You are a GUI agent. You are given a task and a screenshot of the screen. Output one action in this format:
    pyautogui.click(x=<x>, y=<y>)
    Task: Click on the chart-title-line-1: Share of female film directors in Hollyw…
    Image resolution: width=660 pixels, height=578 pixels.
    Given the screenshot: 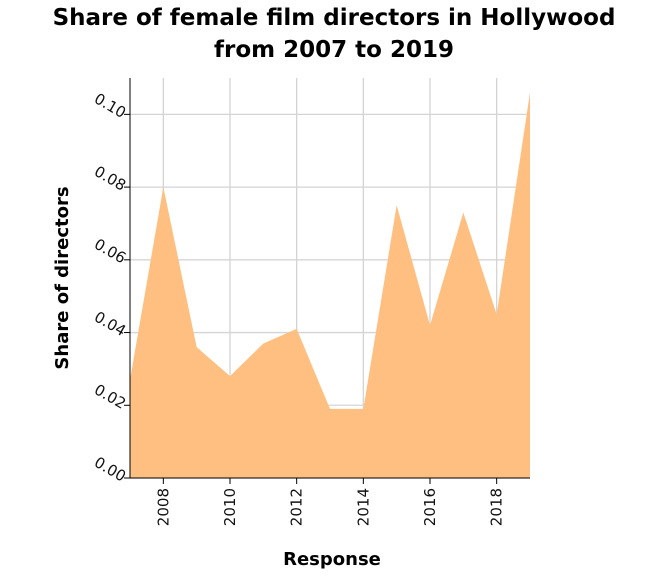 What is the action you would take?
    pyautogui.click(x=334, y=18)
    